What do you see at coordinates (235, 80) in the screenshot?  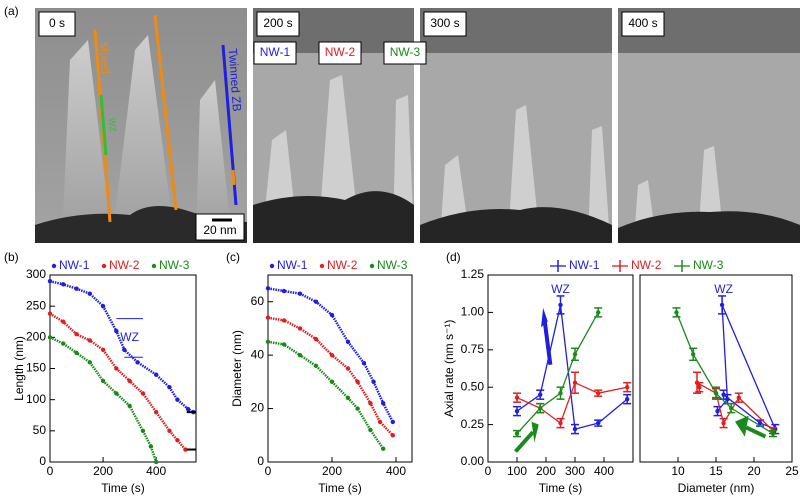 I see `twinned-label: Twinned ZB` at bounding box center [235, 80].